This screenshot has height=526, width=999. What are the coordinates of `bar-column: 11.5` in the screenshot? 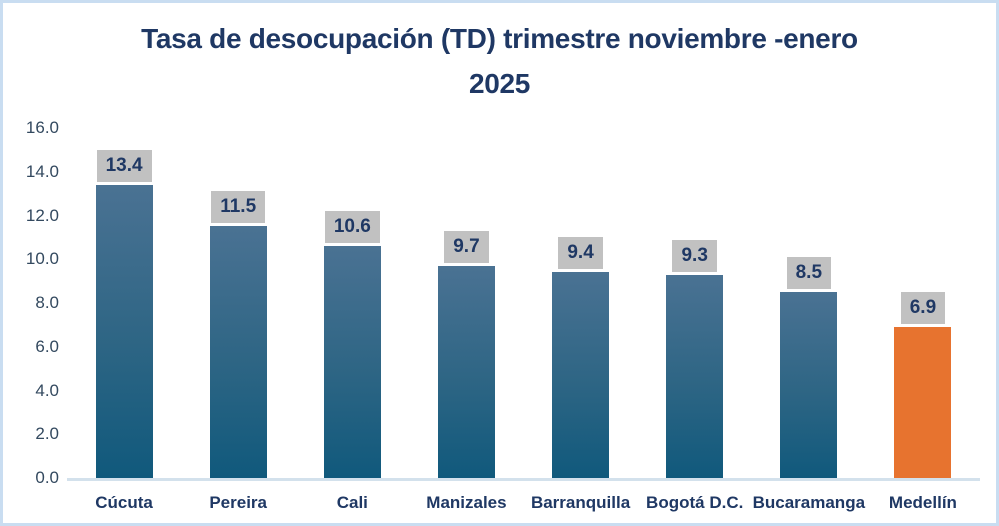 It's located at (238, 334).